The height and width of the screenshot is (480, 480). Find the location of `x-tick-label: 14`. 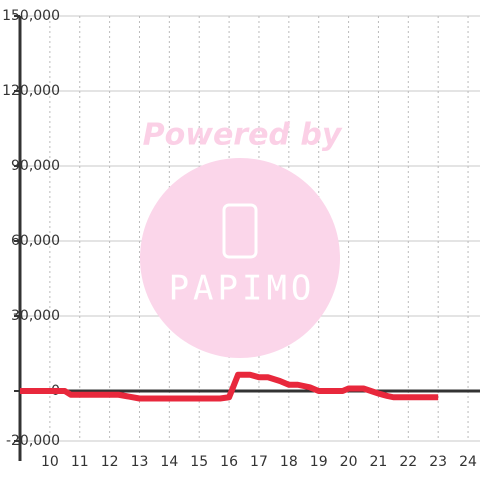

x-tick-label: 14 is located at coordinates (169, 462).